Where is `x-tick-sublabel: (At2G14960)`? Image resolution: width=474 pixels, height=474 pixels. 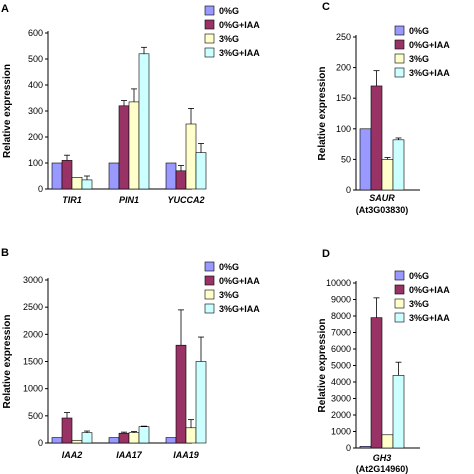 x-tick-sublabel: (At2G14960) is located at coordinates (382, 469).